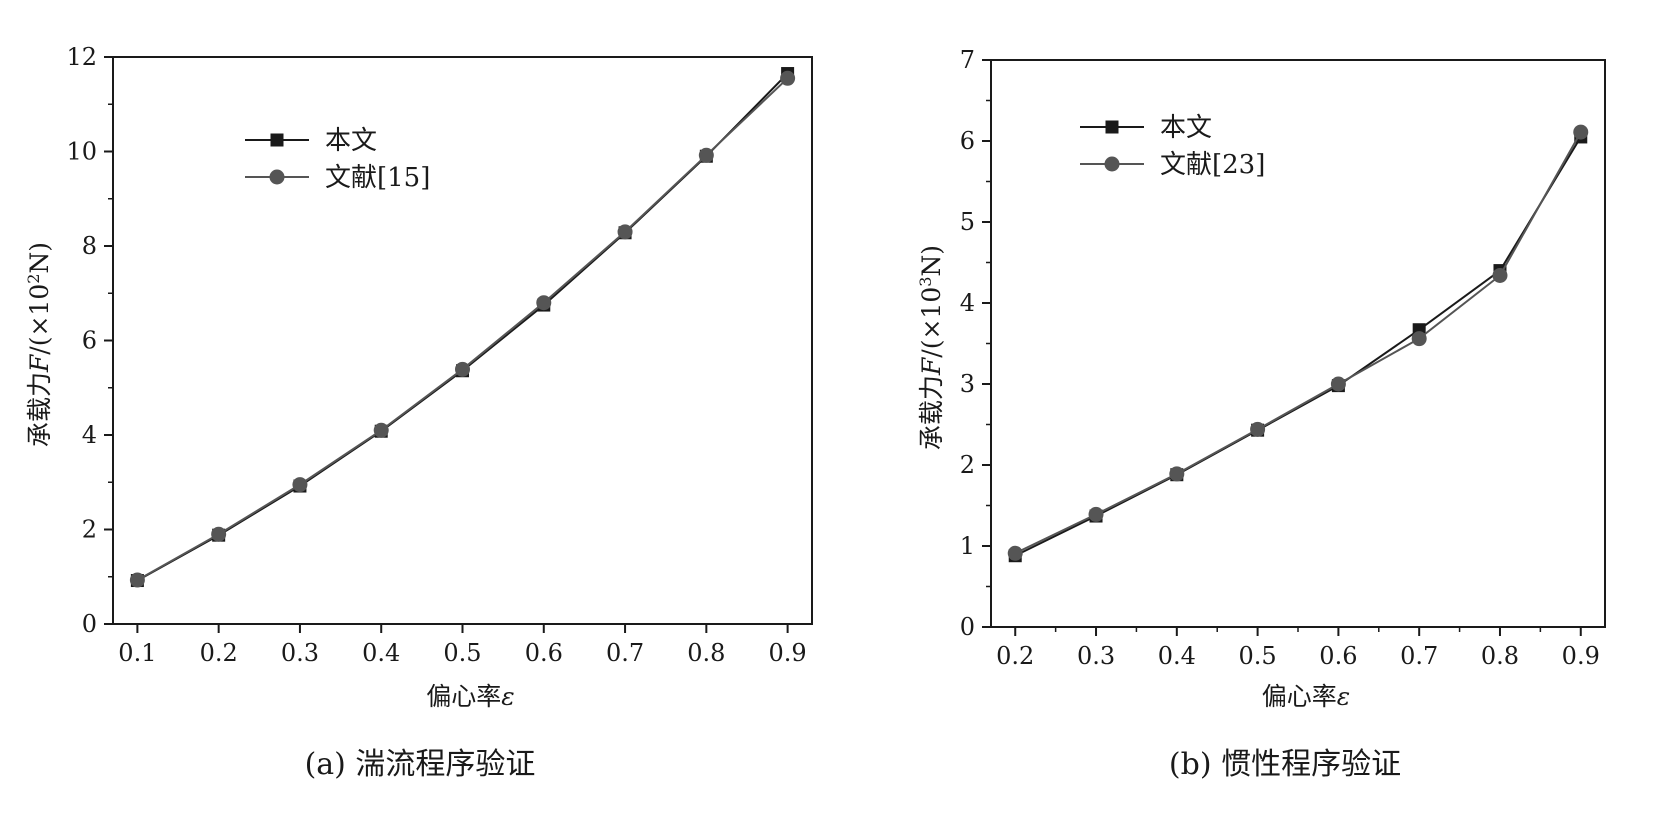 The image size is (1680, 816). I want to click on y-tick-label: 10, so click(81, 152).